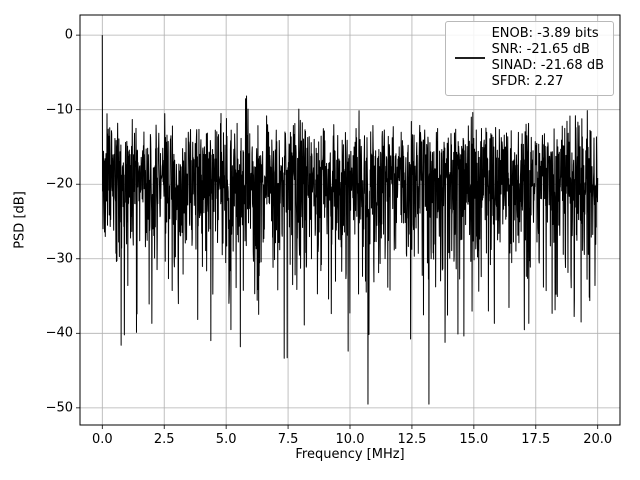  Describe the element at coordinates (350, 454) in the screenshot. I see `x-axis-label: Frequency [MHz]` at that location.